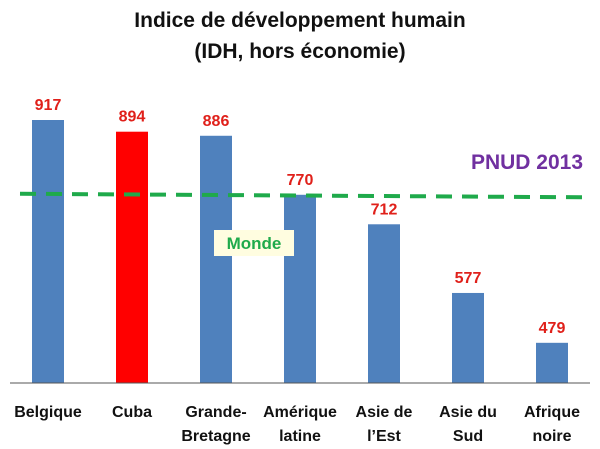 The image size is (600, 449). I want to click on category-label-5-line-0: Asie du, so click(468, 412).